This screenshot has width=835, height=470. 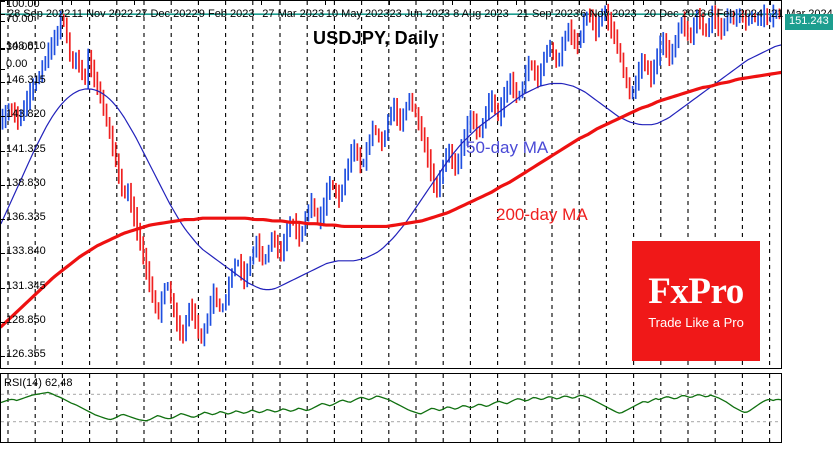 What do you see at coordinates (0, 35) in the screenshot?
I see `rsi-axis-spine` at bounding box center [0, 35].